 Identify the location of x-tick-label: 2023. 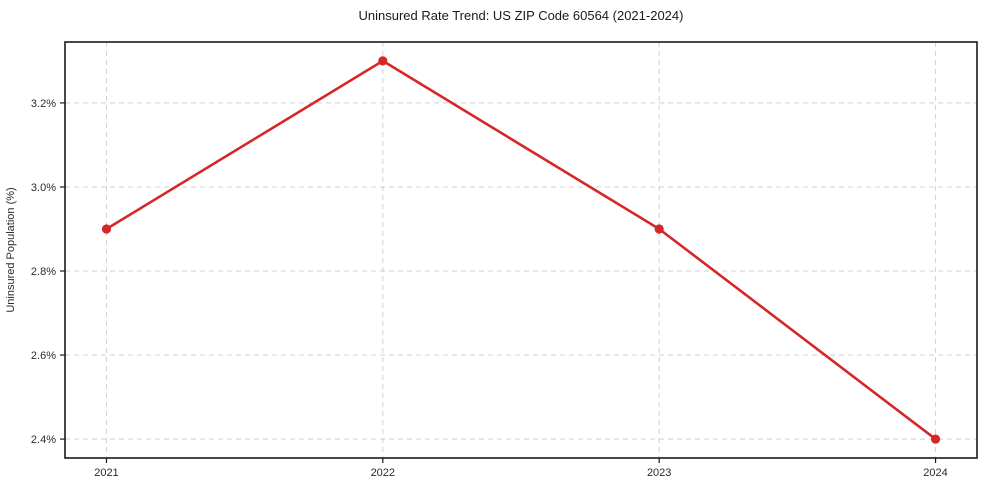
(659, 473).